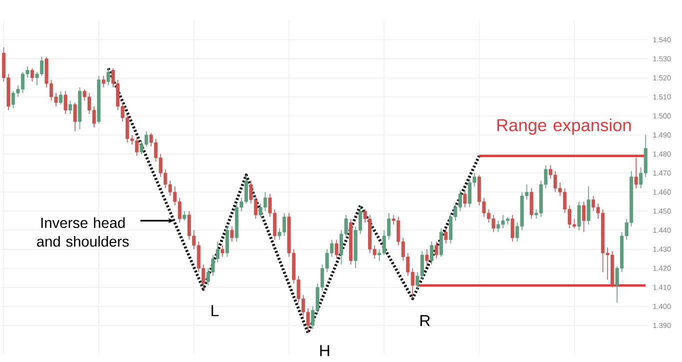  What do you see at coordinates (325, 350) in the screenshot?
I see `annotation: H` at bounding box center [325, 350].